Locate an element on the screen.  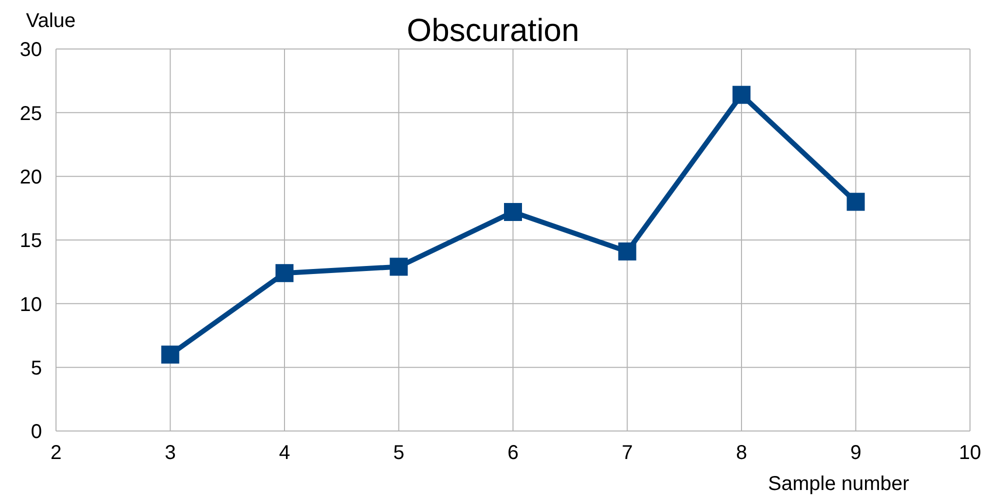
y-tick-label: 25 is located at coordinates (31, 113).